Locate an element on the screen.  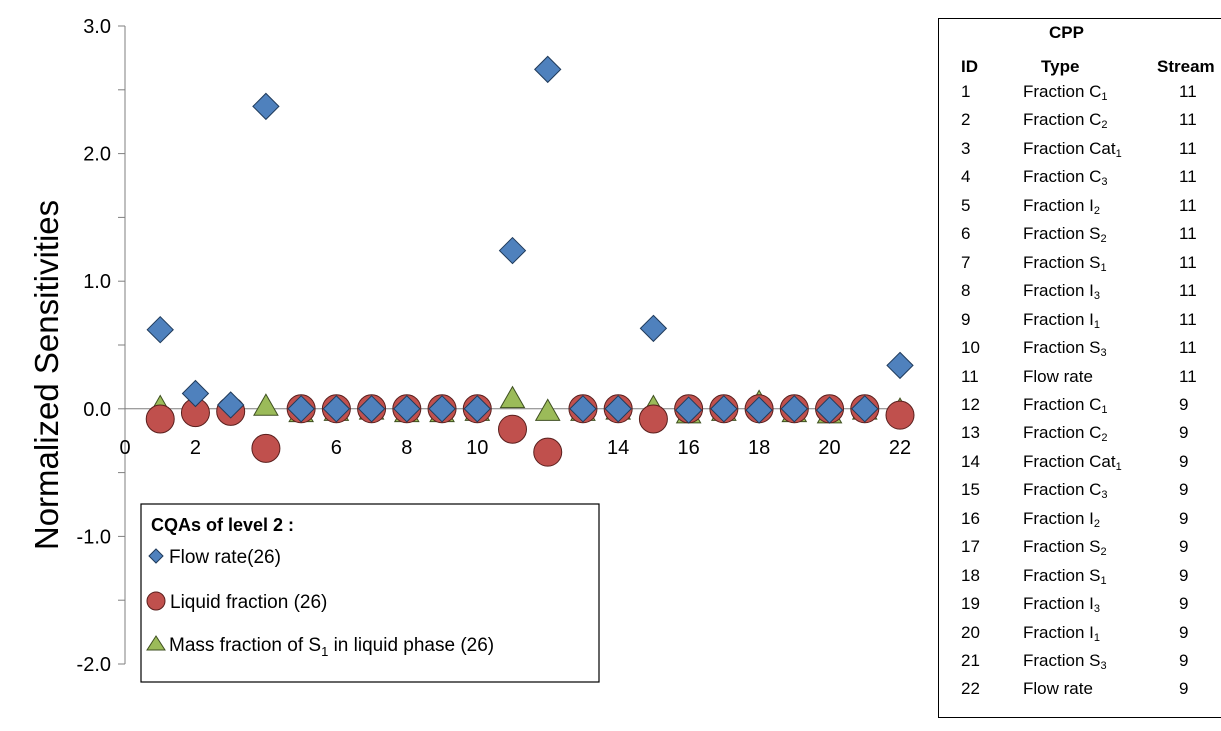
legend-item-flow-rate: Flow rate(26) is located at coordinates (225, 557).